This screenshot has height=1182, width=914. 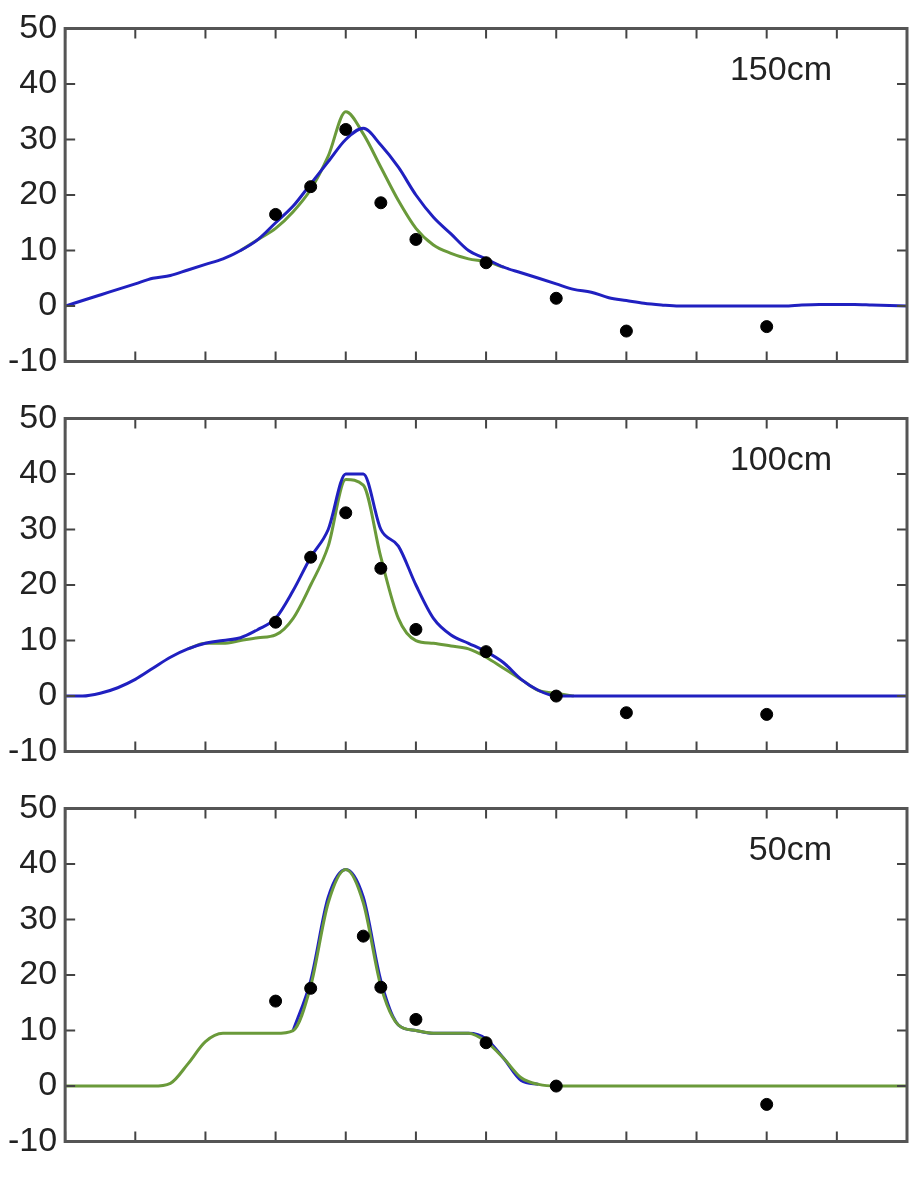 I want to click on annotation: 150cm, so click(x=780, y=67).